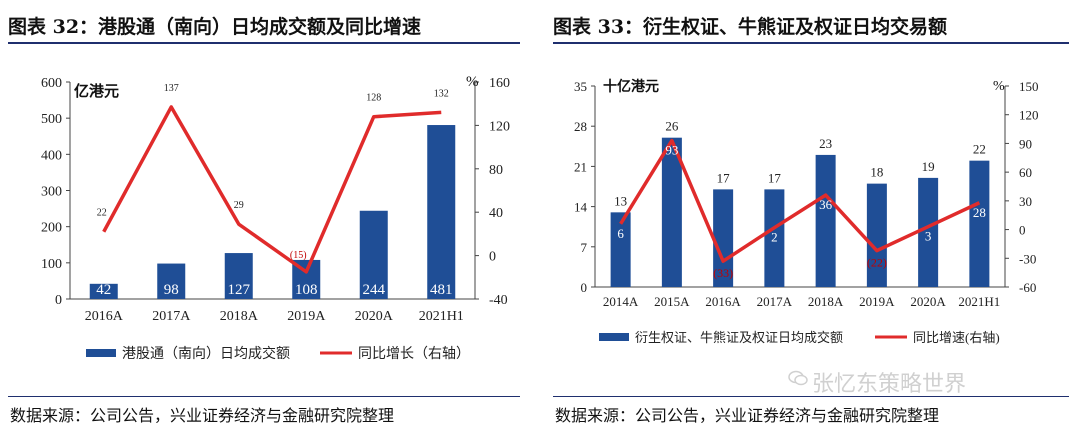 The image size is (1080, 433). What do you see at coordinates (171, 88) in the screenshot?
I see `line-value-label: 137` at bounding box center [171, 88].